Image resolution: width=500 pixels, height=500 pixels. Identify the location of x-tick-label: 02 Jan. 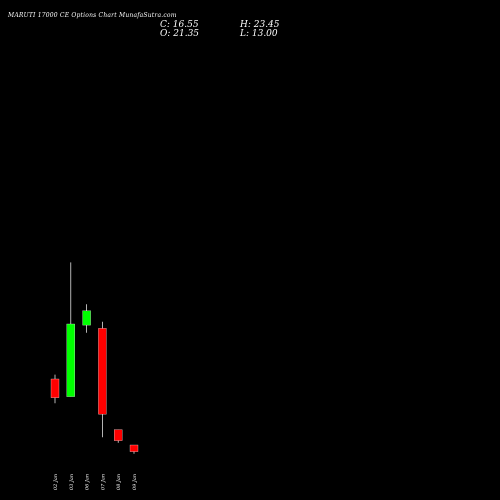
(56, 482).